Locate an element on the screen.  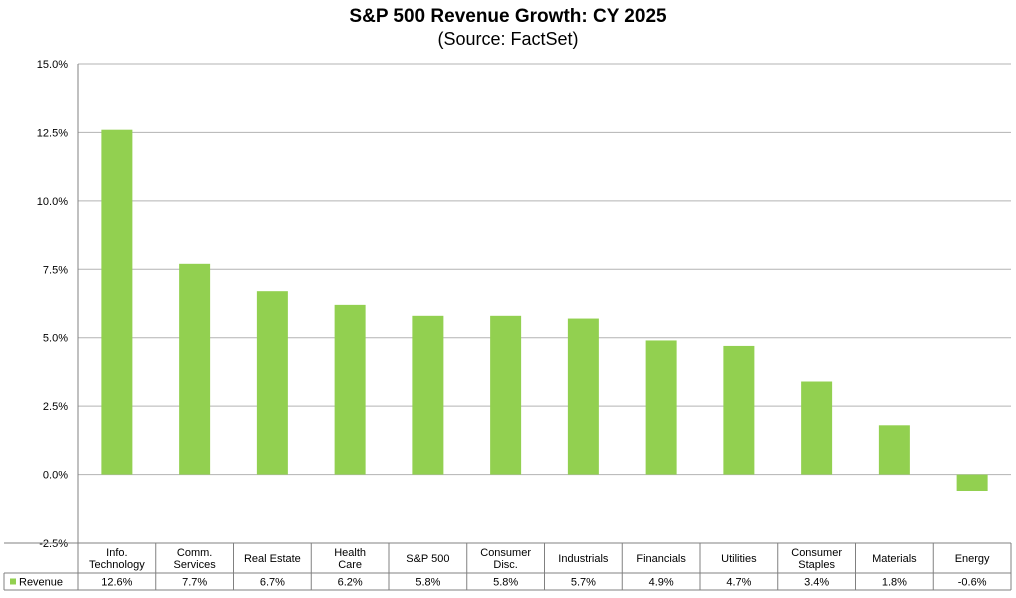
value-label: 7.7% is located at coordinates (194, 583).